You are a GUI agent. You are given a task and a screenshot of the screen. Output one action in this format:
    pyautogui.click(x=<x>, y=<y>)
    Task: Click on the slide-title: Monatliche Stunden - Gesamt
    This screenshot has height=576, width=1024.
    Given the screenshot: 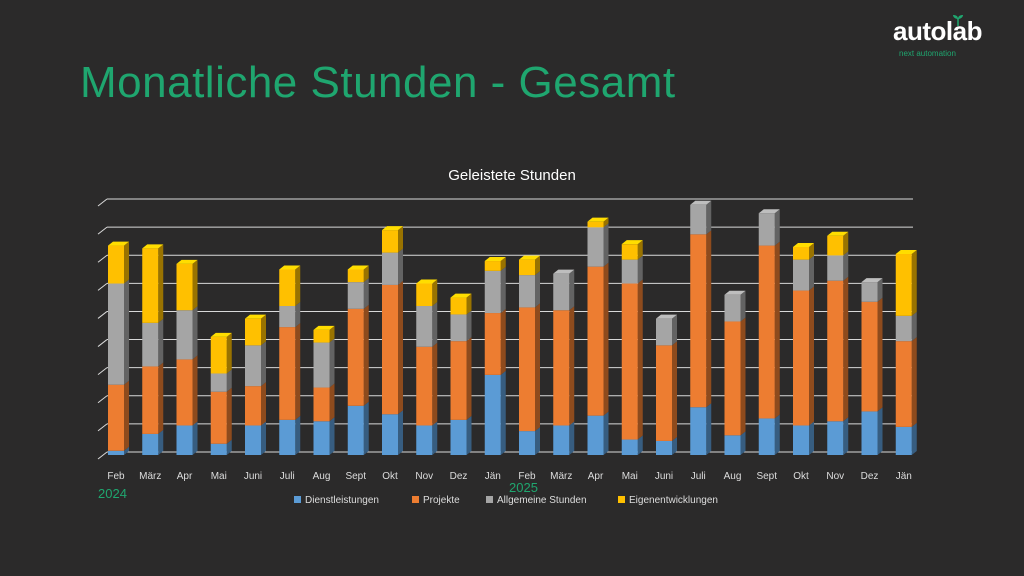 What is the action you would take?
    pyautogui.click(x=378, y=82)
    